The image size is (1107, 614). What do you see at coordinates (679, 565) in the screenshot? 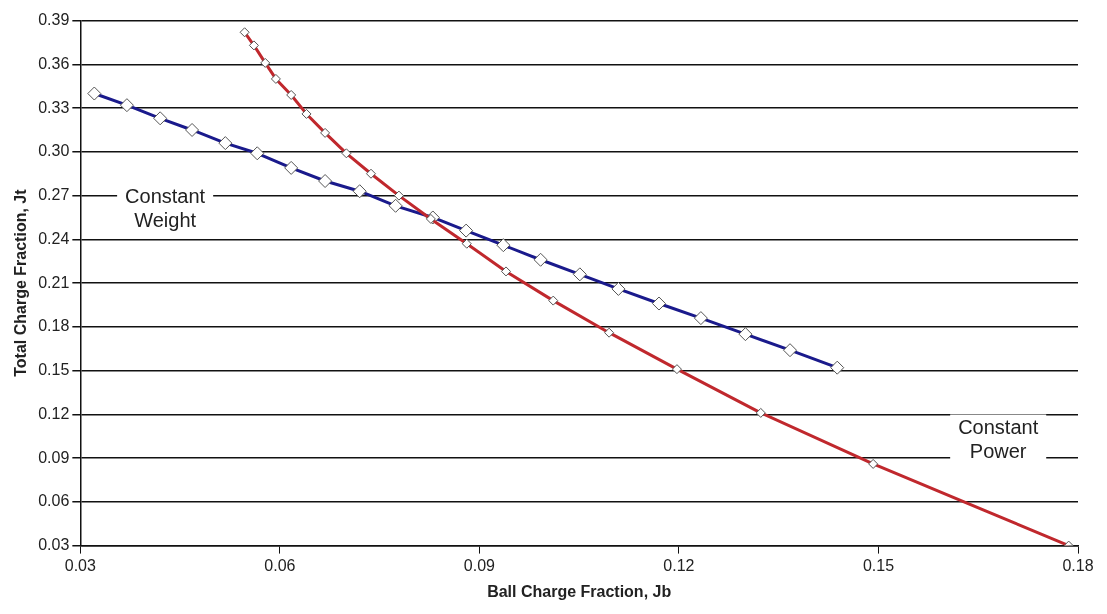
I see `x-tick-label: 0.12` at bounding box center [679, 565].